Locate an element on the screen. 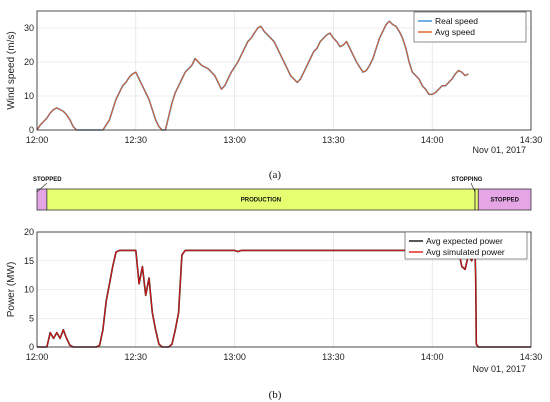 Image resolution: width=550 pixels, height=402 pixels. panel-label: (b) is located at coordinates (275, 395).